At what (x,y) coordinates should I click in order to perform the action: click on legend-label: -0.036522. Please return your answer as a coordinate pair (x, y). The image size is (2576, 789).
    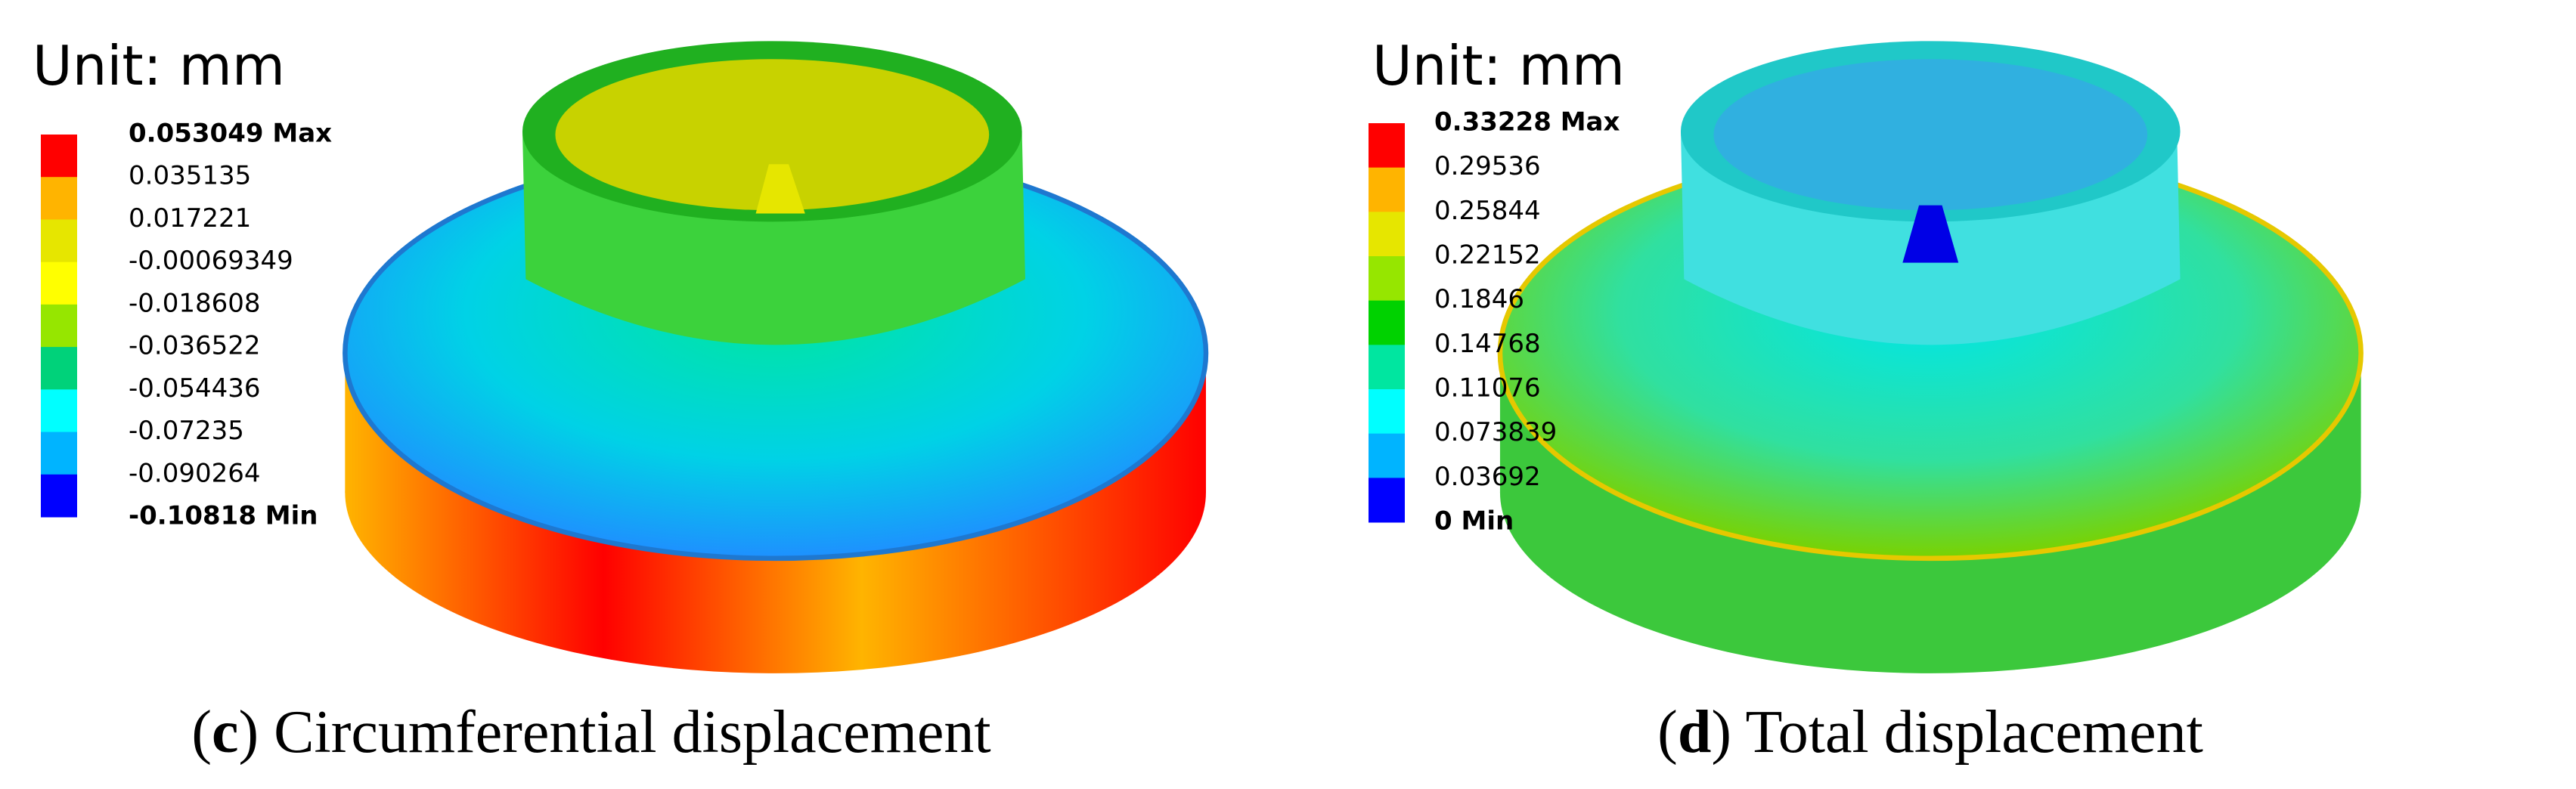
    Looking at the image, I should click on (195, 346).